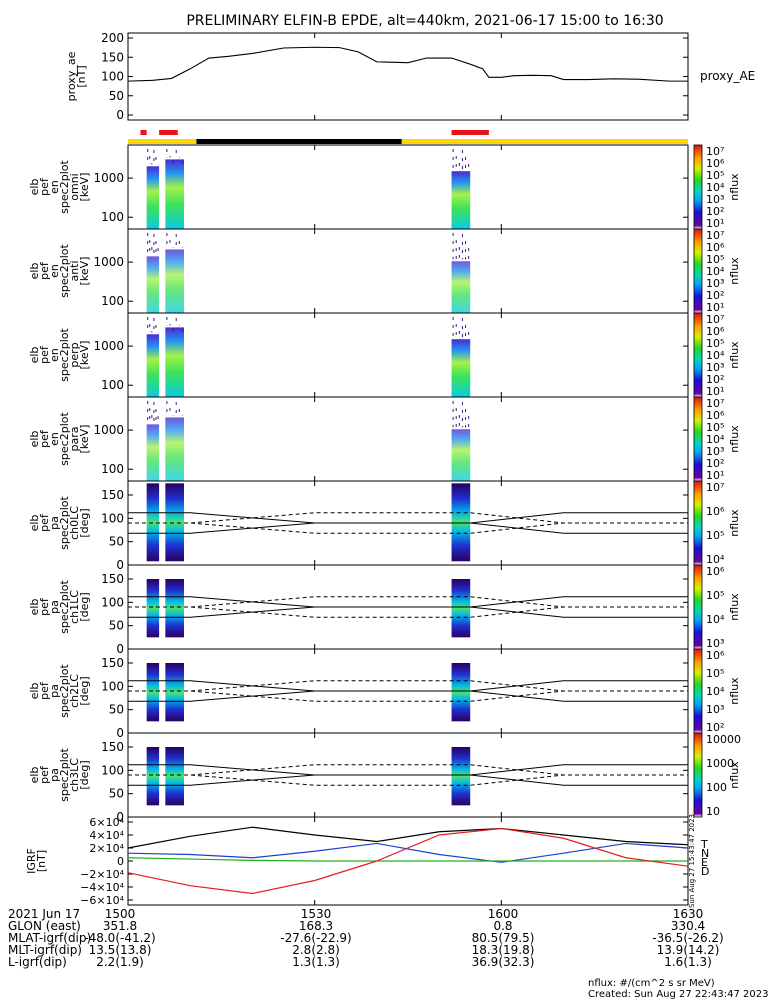  What do you see at coordinates (715, 283) in the screenshot?
I see `spec-1-cbar-tick: 10³` at bounding box center [715, 283].